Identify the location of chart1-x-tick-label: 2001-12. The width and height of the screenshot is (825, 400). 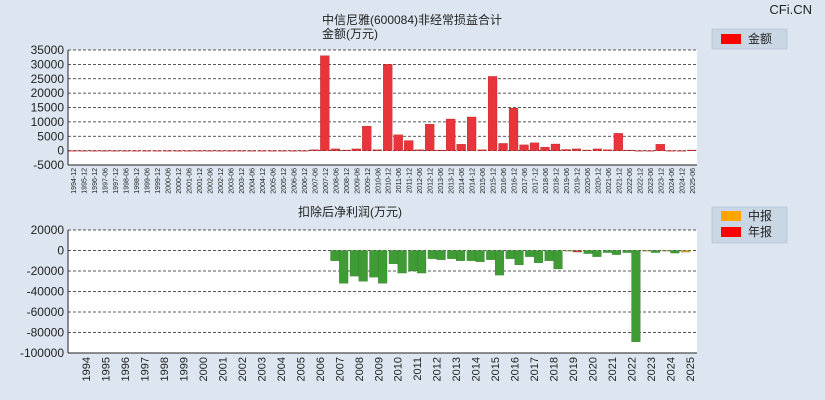
(200, 181).